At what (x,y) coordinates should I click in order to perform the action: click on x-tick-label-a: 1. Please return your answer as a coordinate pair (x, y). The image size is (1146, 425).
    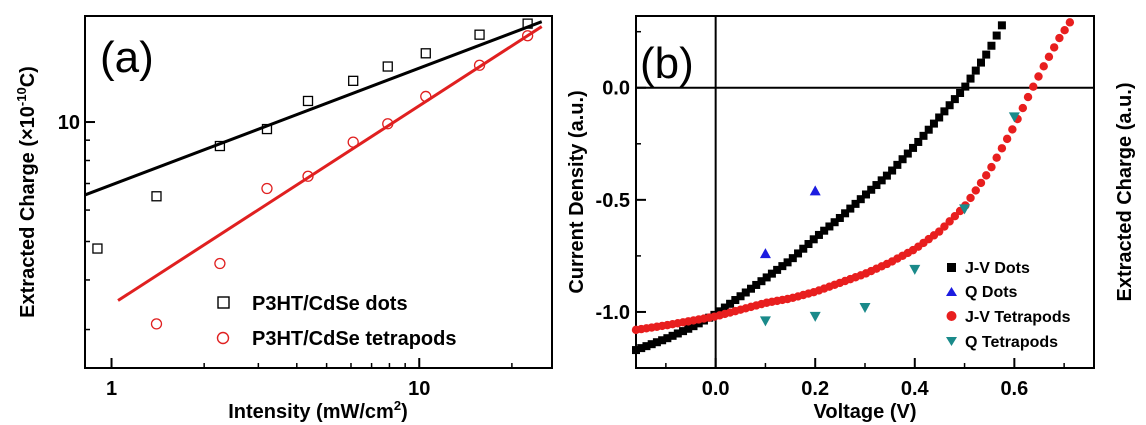
    Looking at the image, I should click on (111, 389).